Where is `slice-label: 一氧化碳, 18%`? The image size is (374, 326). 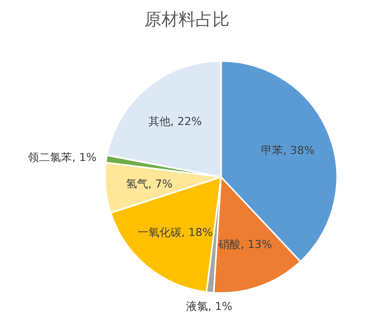
slice-label: 一氧化碳, 18% is located at coordinates (175, 232).